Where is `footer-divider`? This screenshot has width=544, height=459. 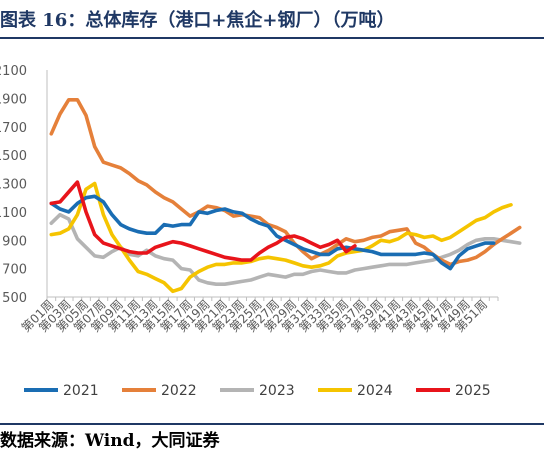
footer-divider is located at coordinates (272, 424).